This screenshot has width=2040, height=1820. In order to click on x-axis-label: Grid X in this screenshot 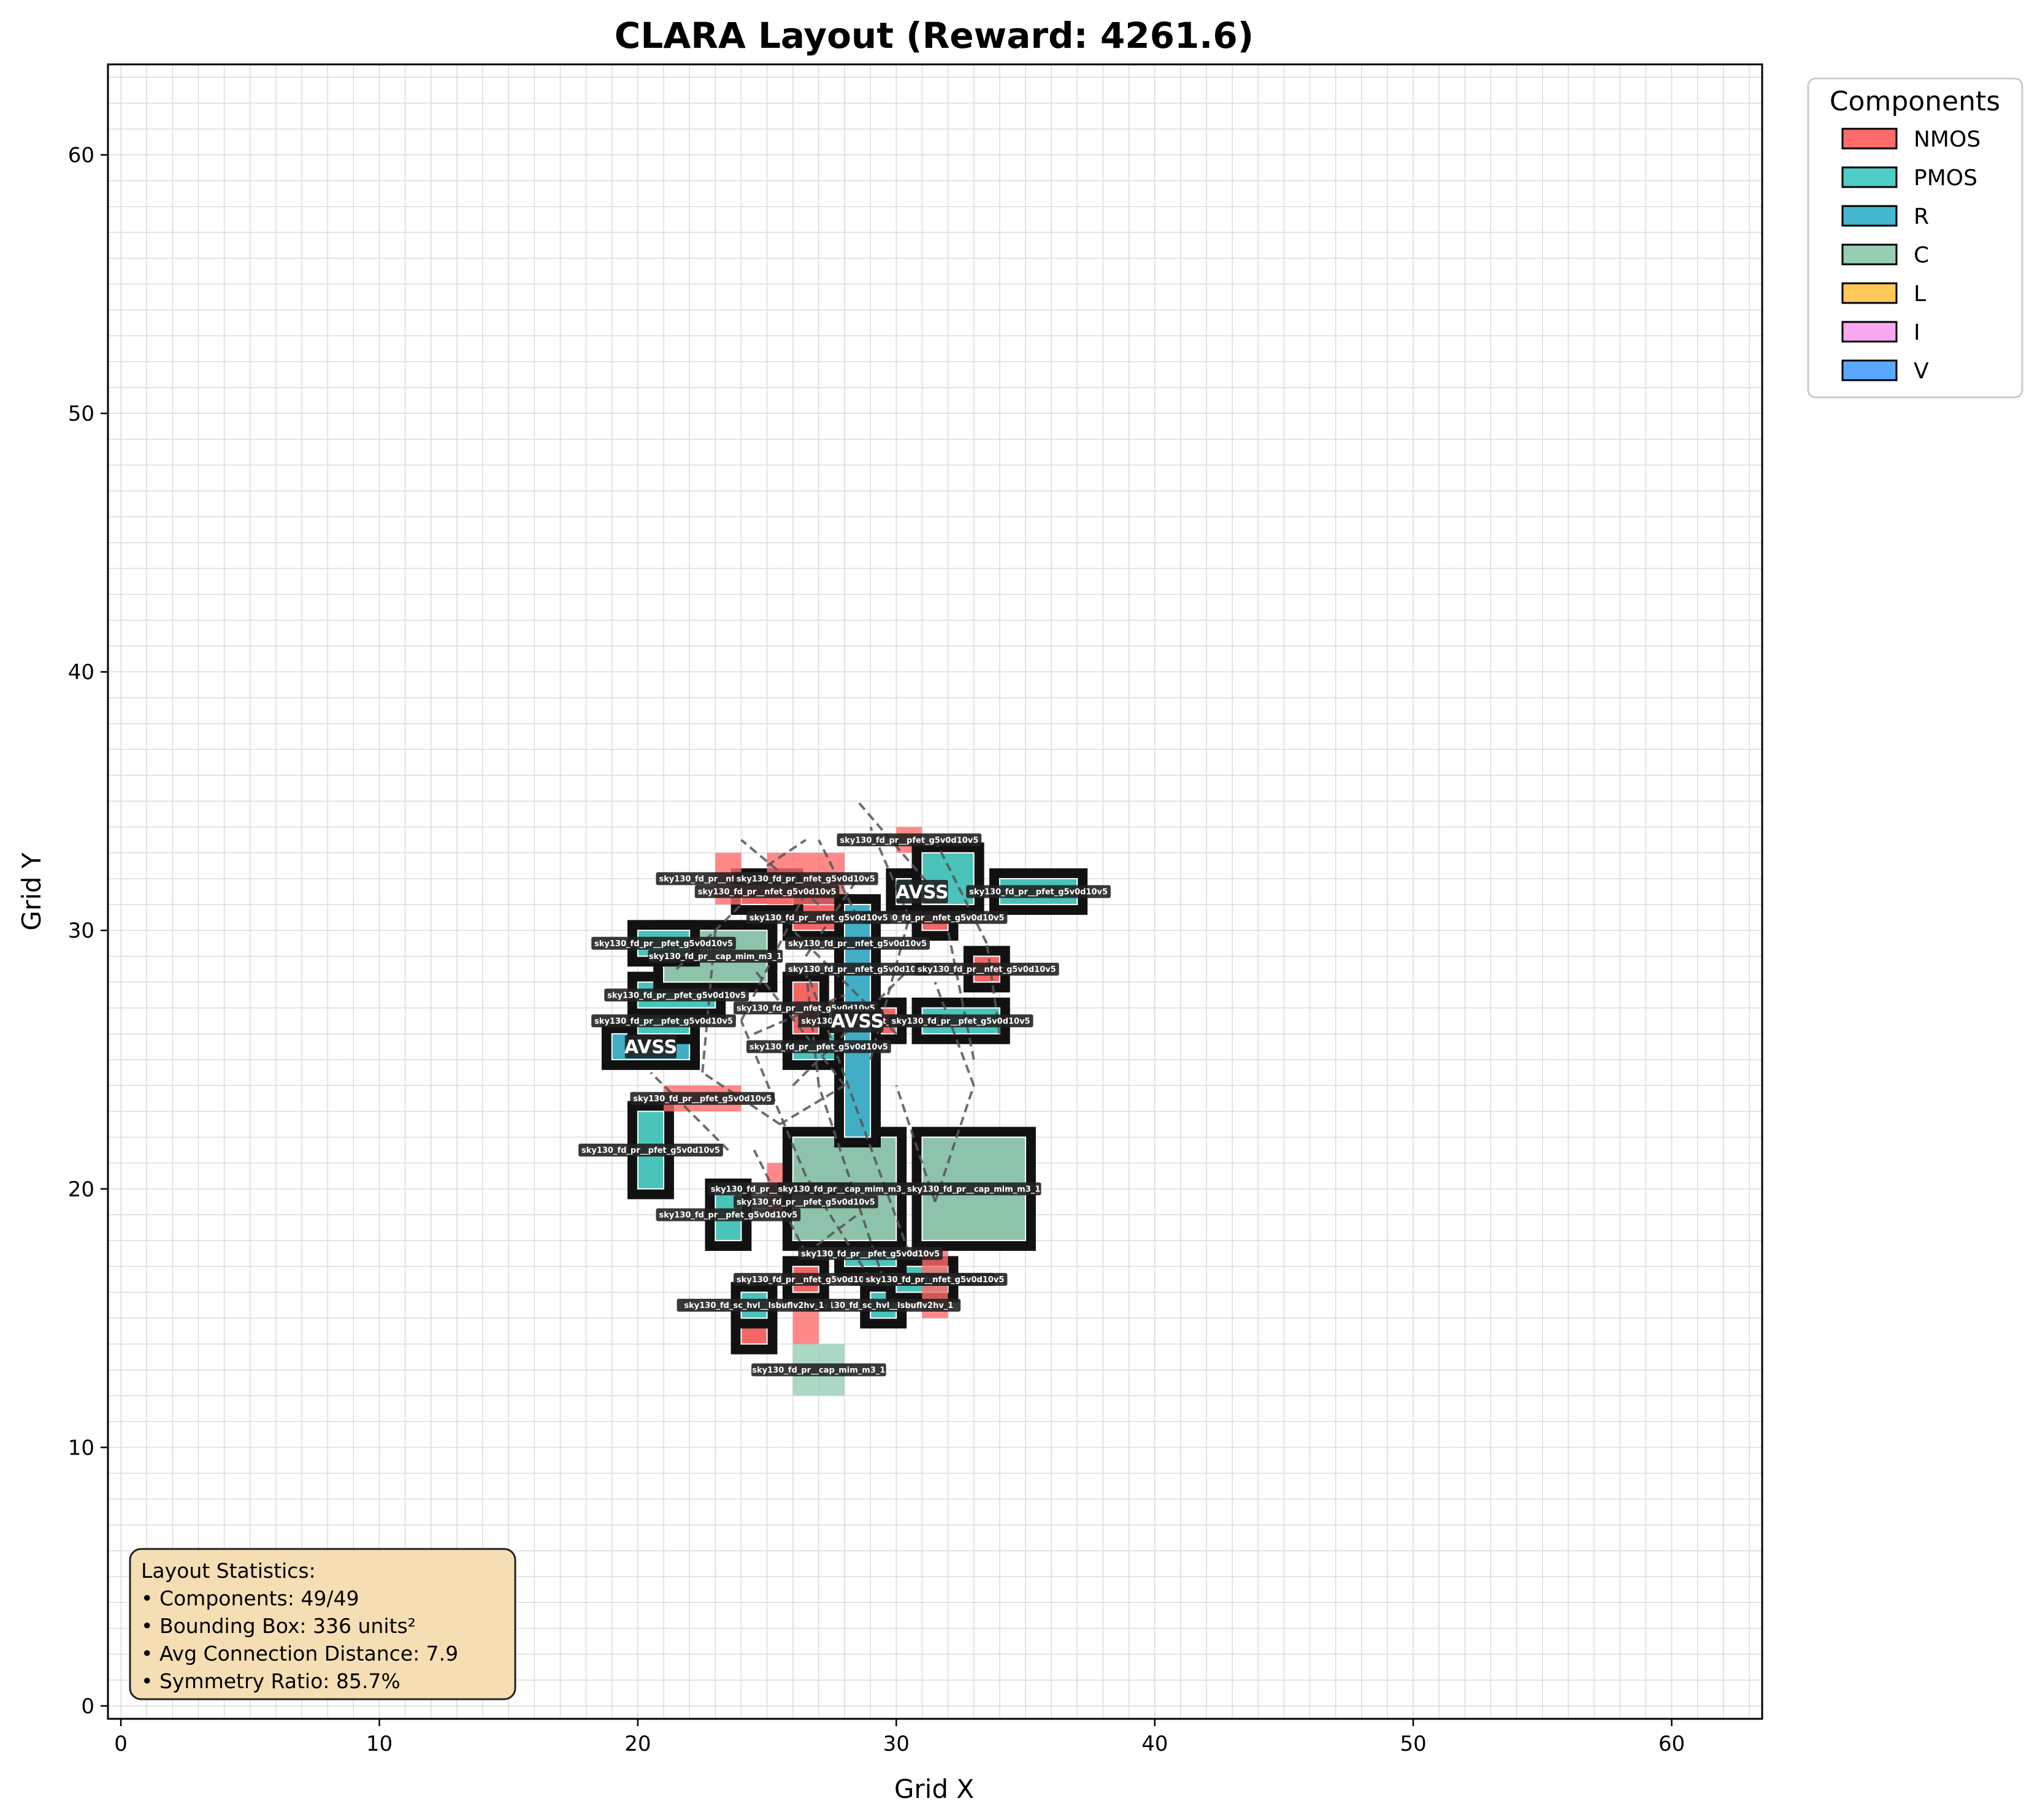, I will do `click(934, 1789)`.